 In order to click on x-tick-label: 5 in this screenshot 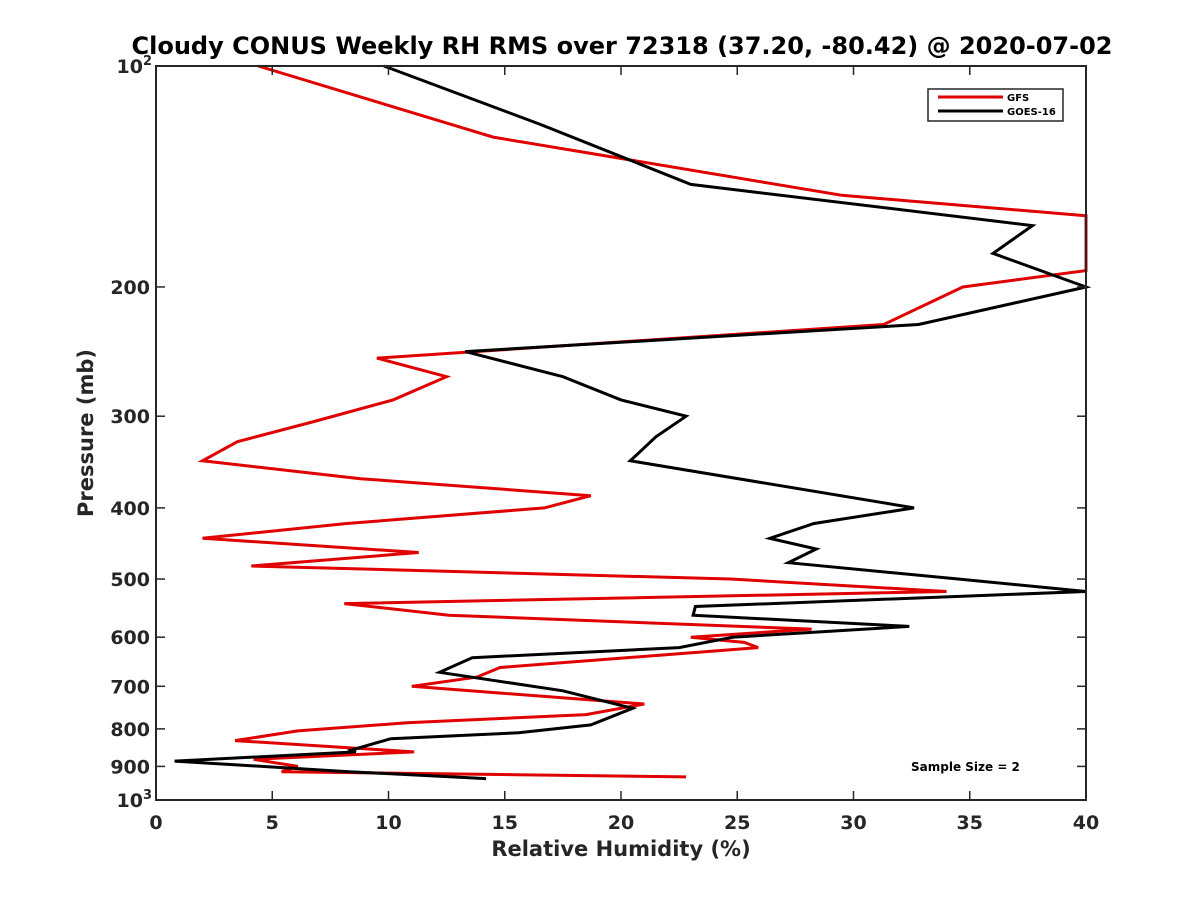, I will do `click(272, 823)`.